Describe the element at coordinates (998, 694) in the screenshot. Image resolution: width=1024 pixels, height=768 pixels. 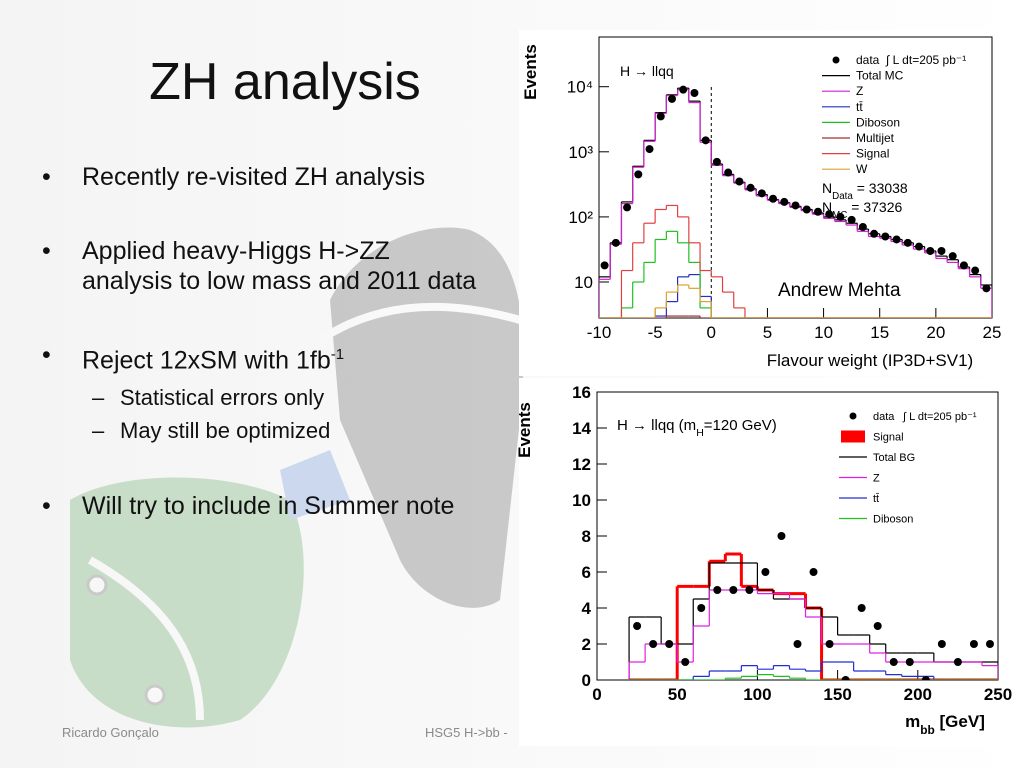
I see `x-tick-label: 250` at that location.